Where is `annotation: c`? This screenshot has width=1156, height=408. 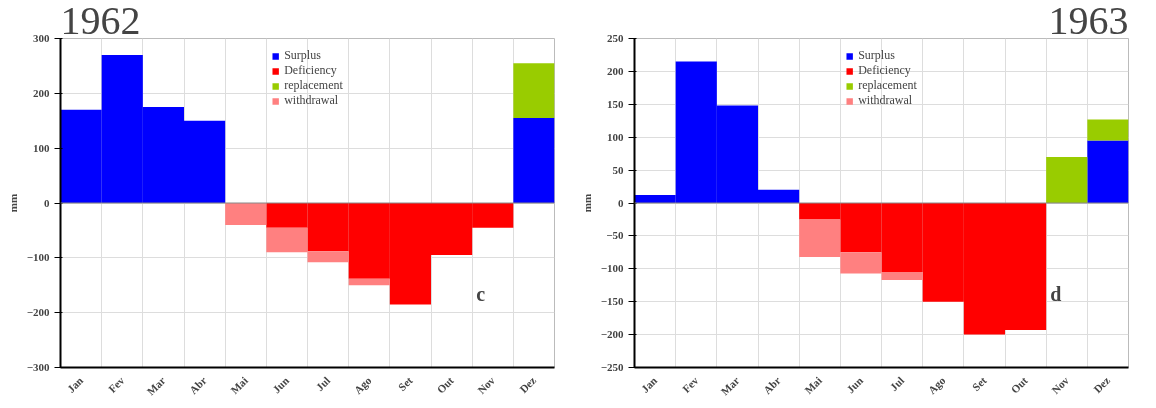 annotation: c is located at coordinates (481, 293).